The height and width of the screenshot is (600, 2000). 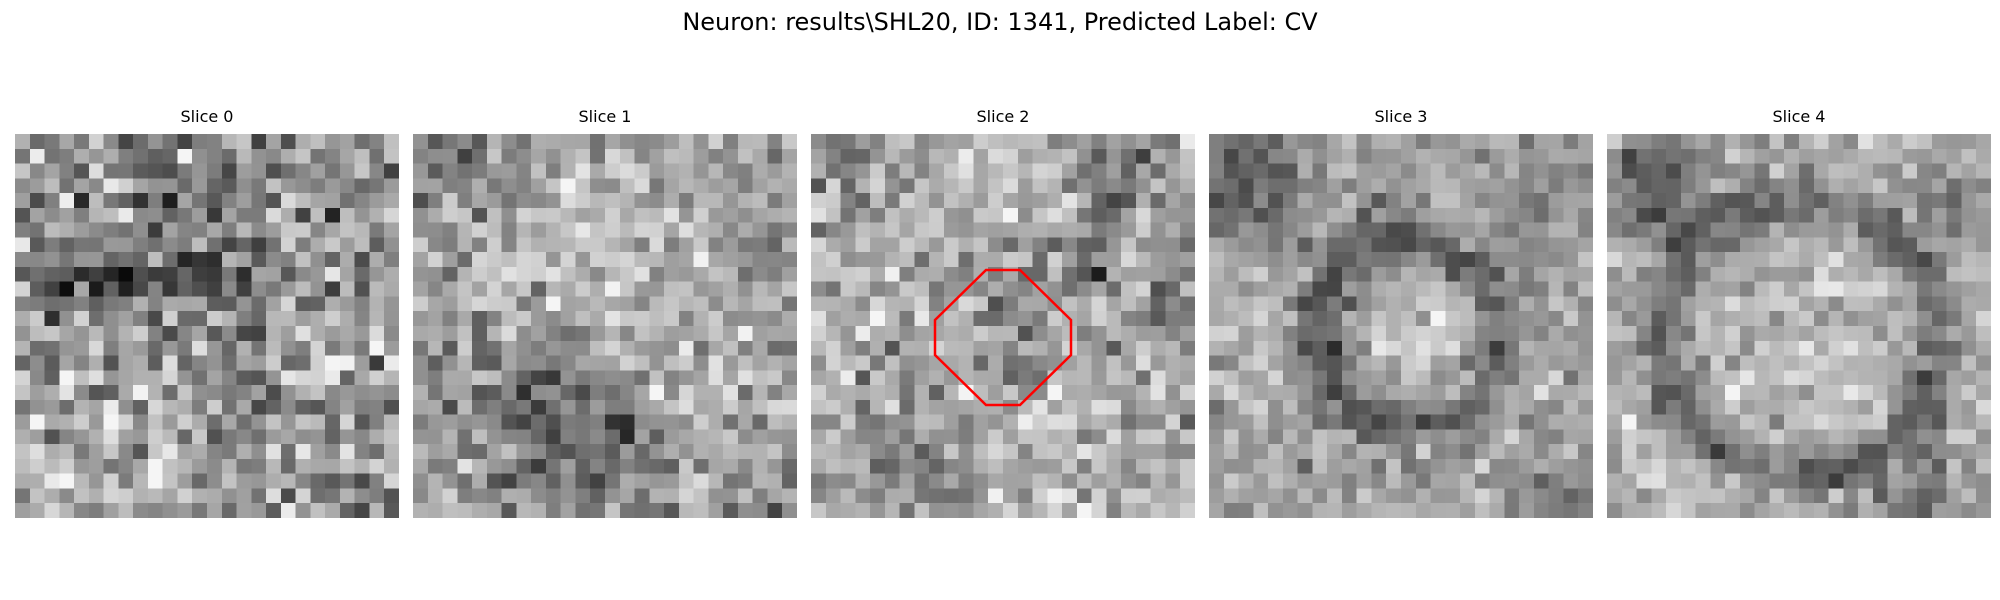 I want to click on slice-panel-2: Slice 2, so click(x=1003, y=311).